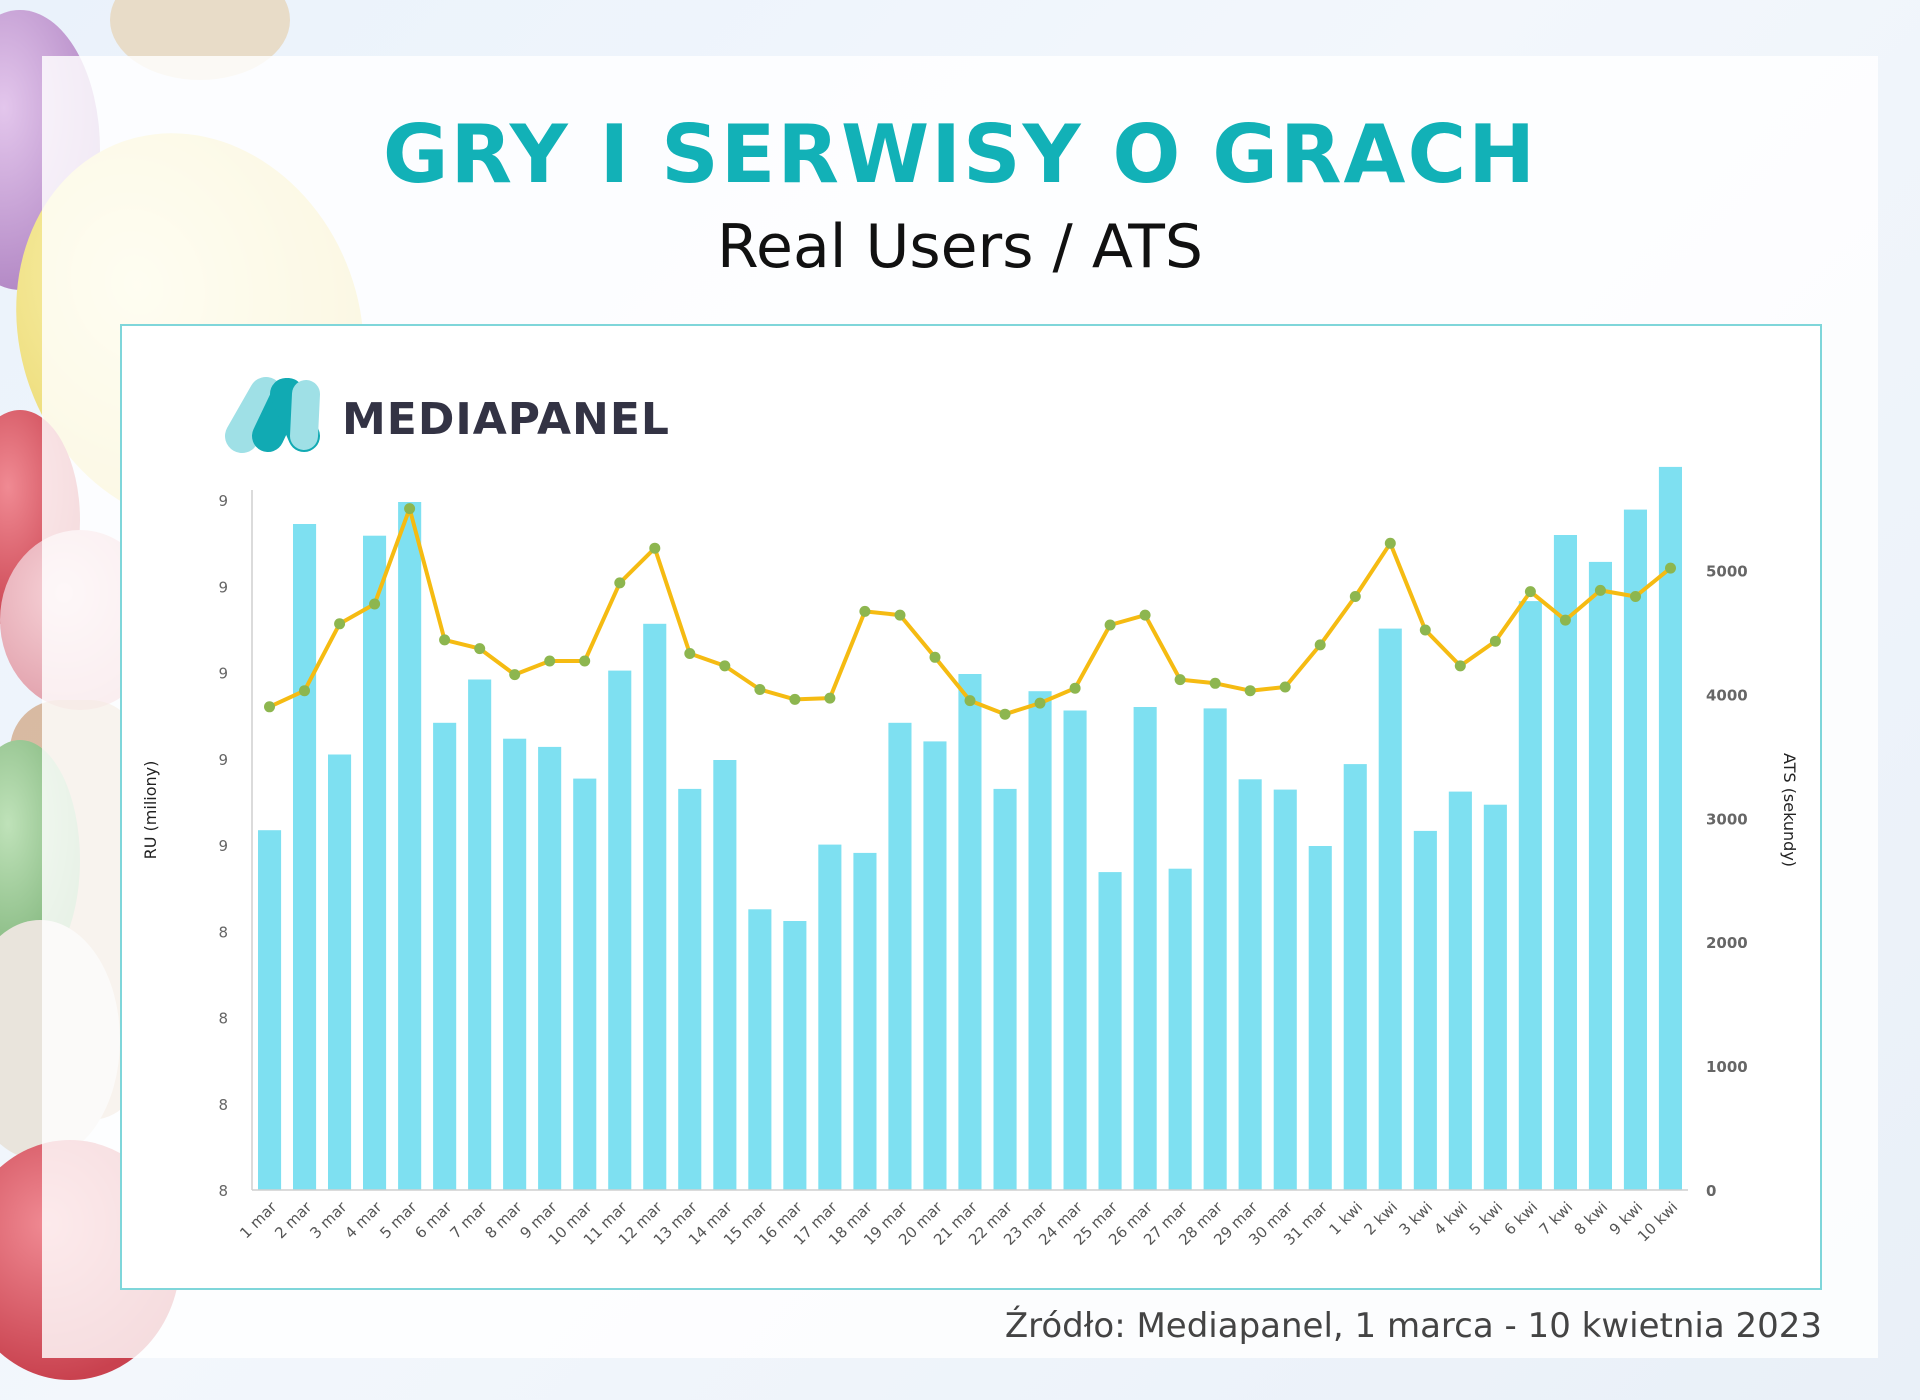 The image size is (1920, 1400). Describe the element at coordinates (1727, 943) in the screenshot. I see `y-right-tick-label: 2000` at that location.